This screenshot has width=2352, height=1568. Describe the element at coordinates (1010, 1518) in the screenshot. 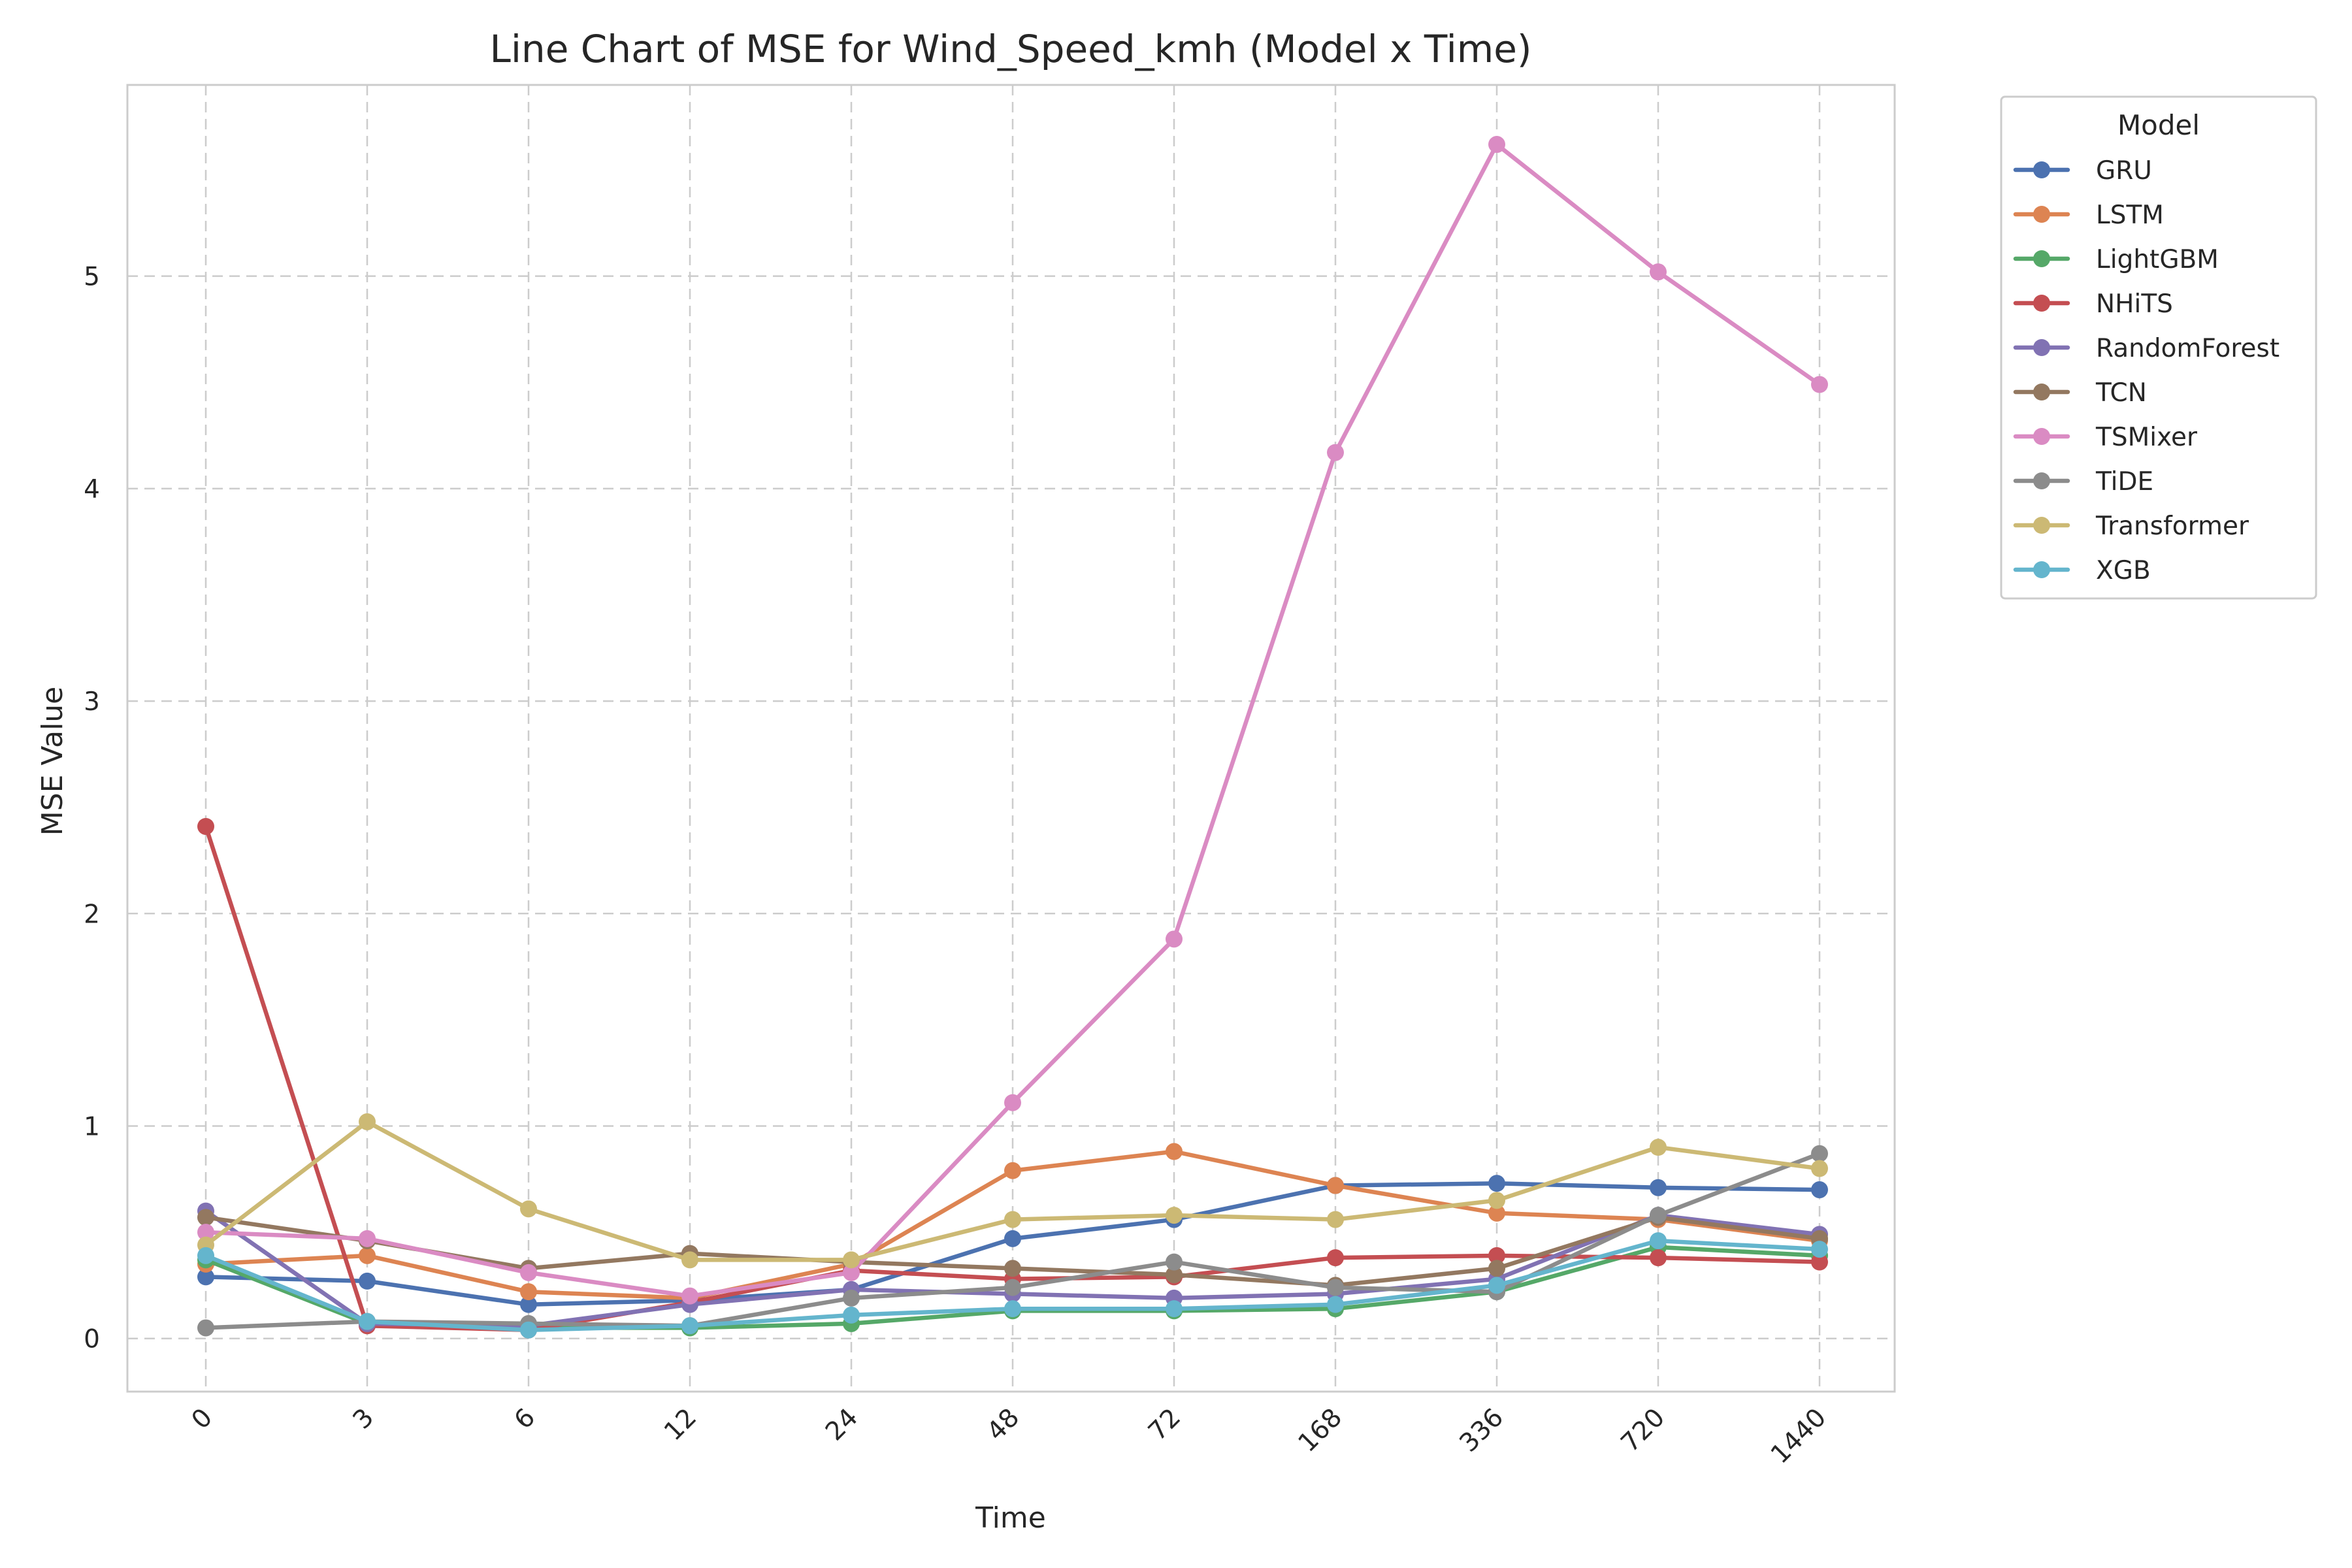

I see `x-axis-label: Time` at that location.